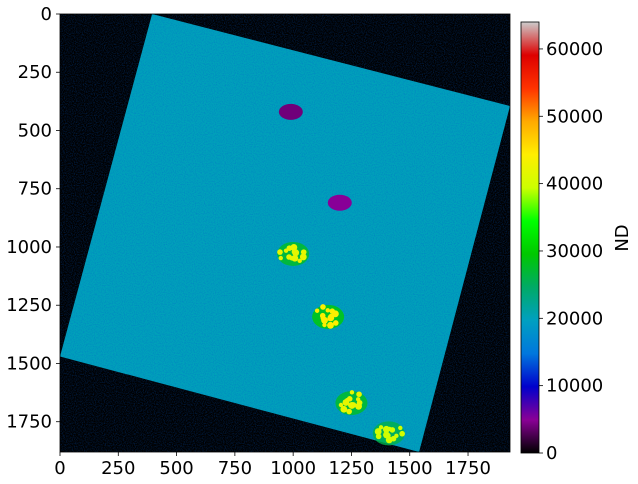 This screenshot has height=484, width=638. I want to click on colorbar-tick-label: 10000, so click(574, 386).